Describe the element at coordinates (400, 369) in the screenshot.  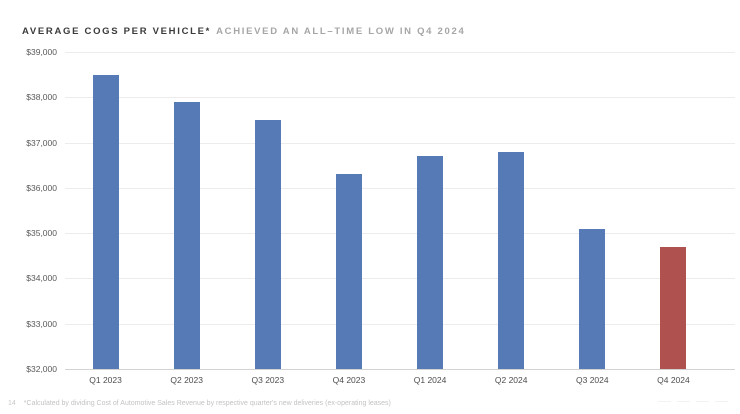
I see `x-axis-baseline` at that location.